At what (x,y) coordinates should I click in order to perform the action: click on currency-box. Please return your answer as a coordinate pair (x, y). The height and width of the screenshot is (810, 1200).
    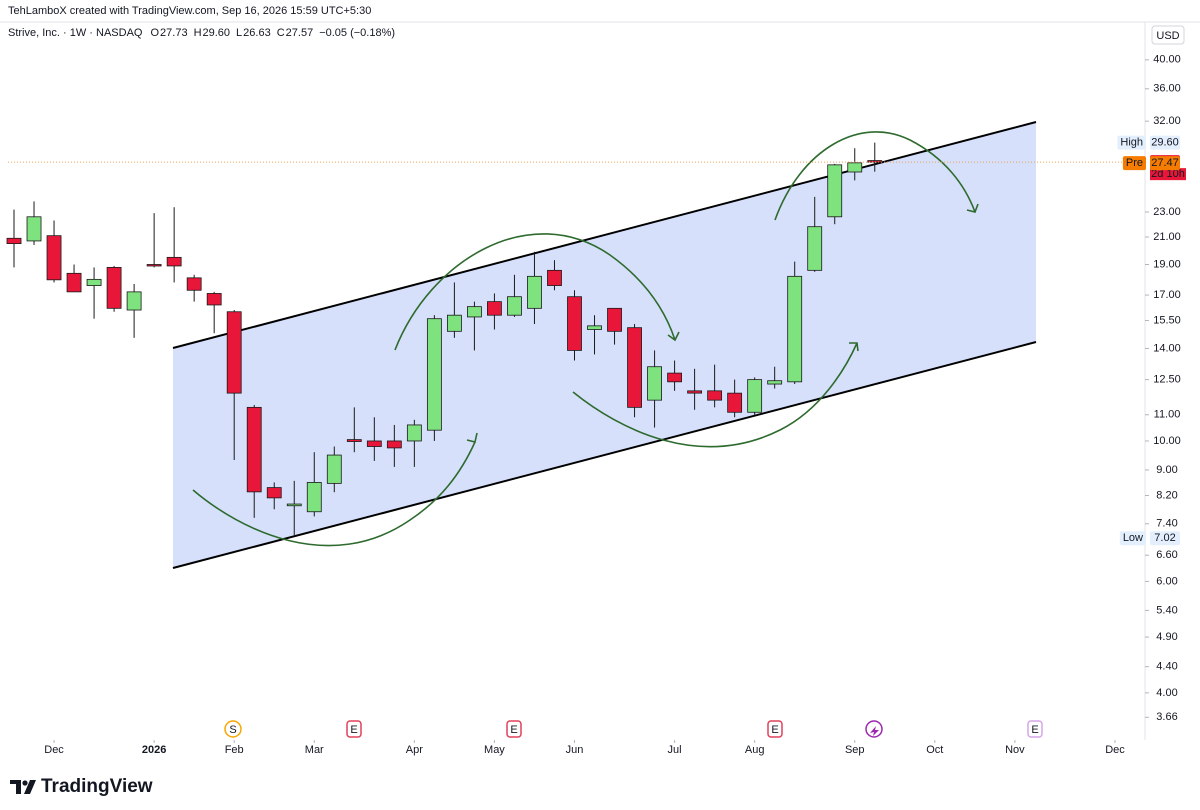
    Looking at the image, I should click on (1168, 35).